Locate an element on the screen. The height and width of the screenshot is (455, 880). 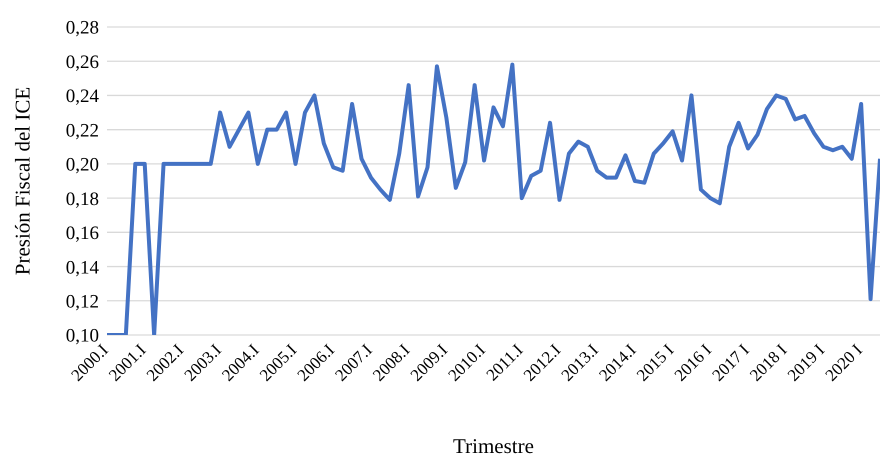
y-tick-label: 0,10 is located at coordinates (82, 336).